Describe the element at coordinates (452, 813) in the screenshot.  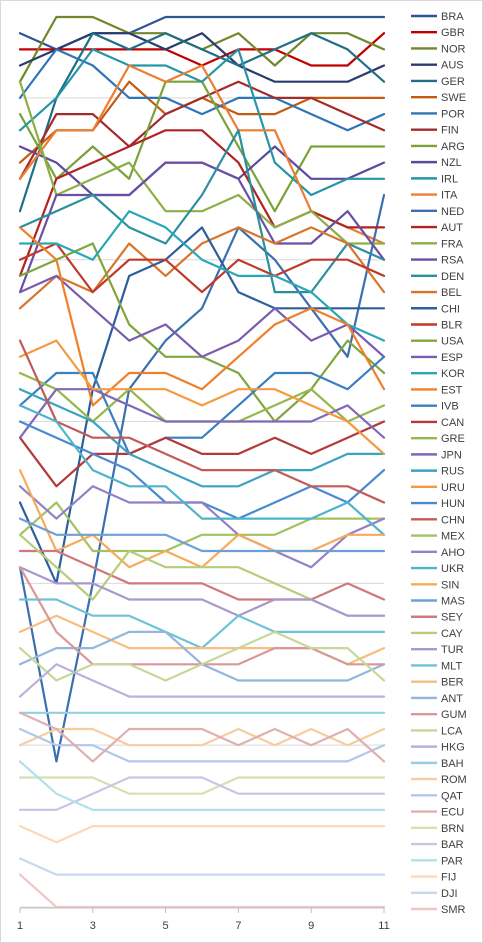
I see `legend-label-ecu: ECU` at that location.